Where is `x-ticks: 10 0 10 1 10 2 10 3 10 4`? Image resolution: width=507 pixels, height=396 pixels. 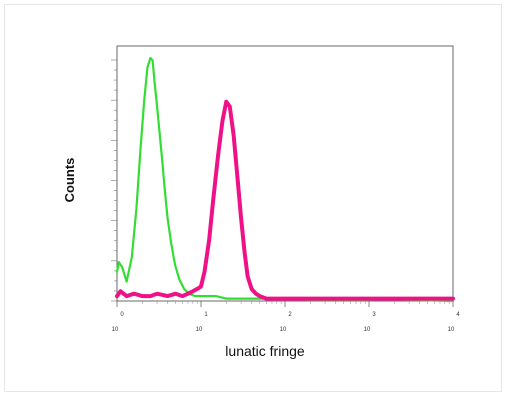 x-ticks: 10 0 10 1 10 2 10 3 10 4 is located at coordinates (286, 317).